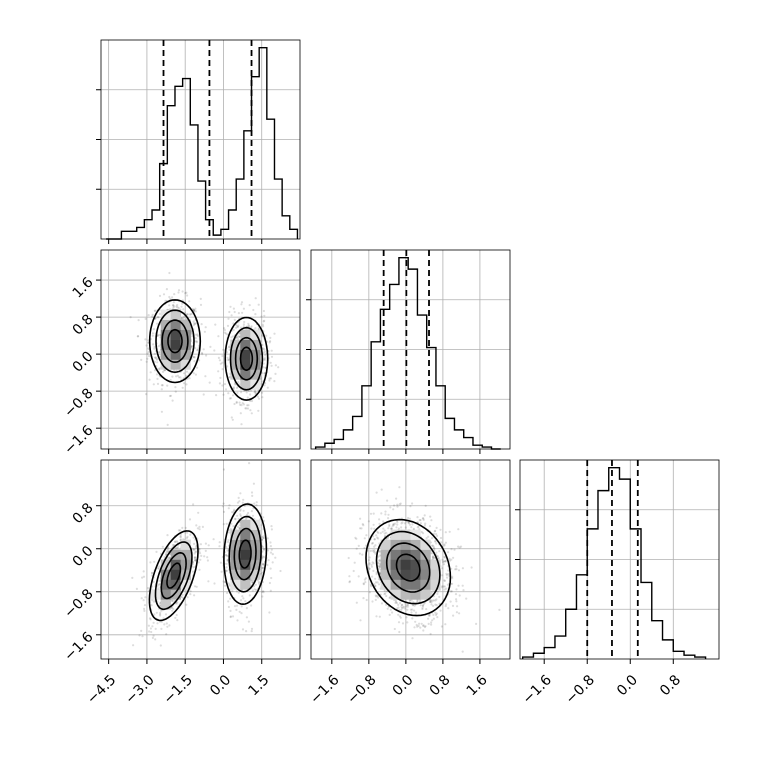  Describe the element at coordinates (361, 689) in the screenshot. I see `x-tick-label: −0.8` at that location.